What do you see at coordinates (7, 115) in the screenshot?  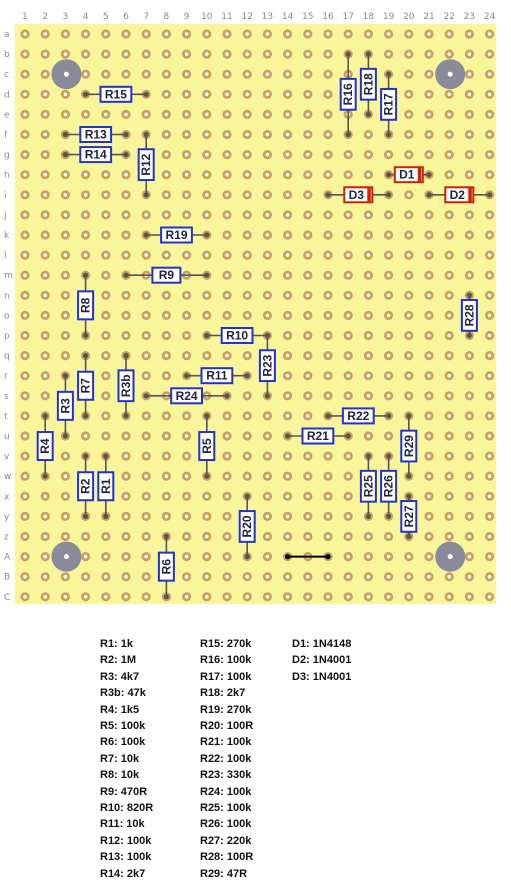 I see `row-label: e` at bounding box center [7, 115].